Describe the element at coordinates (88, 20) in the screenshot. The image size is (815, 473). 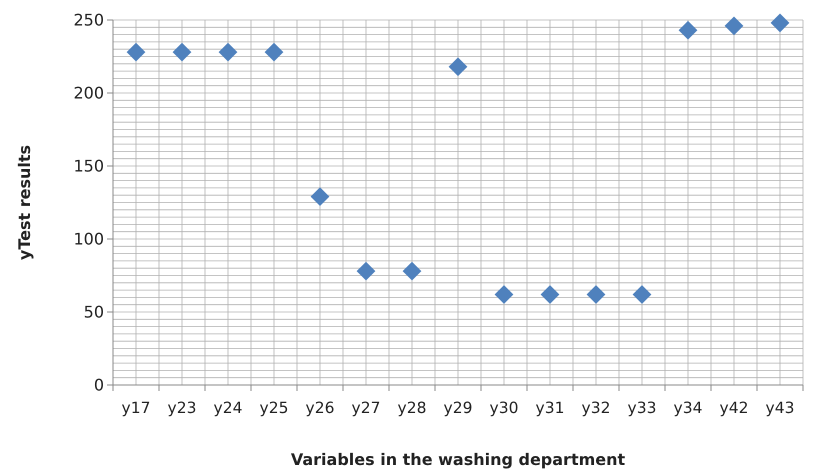
I see `y-tick-label: 250` at that location.